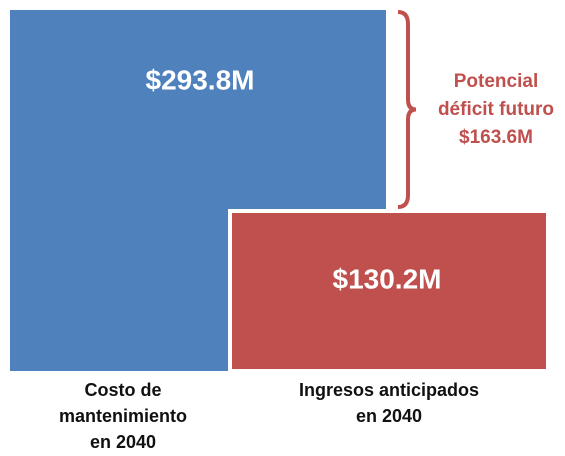 The width and height of the screenshot is (565, 456). Describe the element at coordinates (407, 109) in the screenshot. I see `deficit-brace` at that location.